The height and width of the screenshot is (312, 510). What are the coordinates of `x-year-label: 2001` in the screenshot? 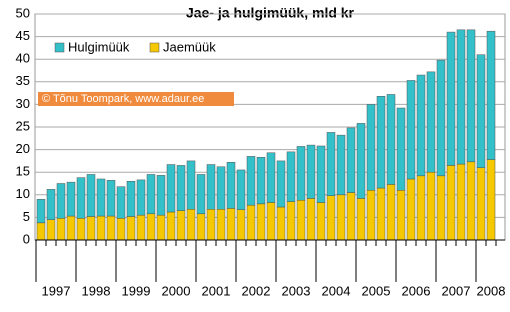 It's located at (216, 290).